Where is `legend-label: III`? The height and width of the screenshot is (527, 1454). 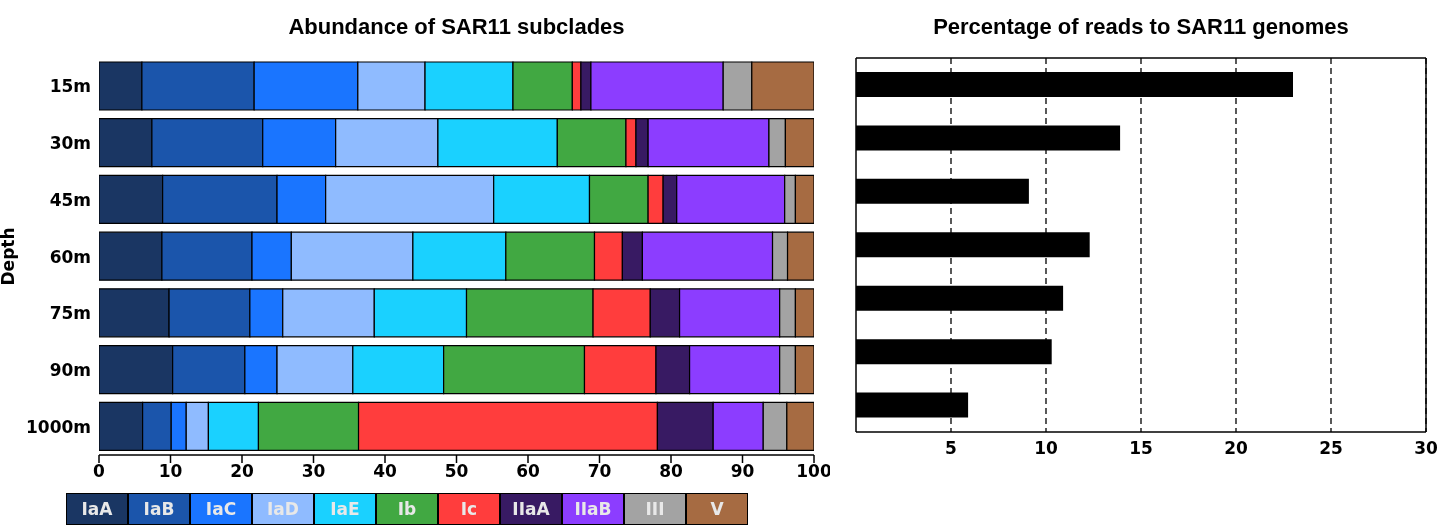
legend-label: III is located at coordinates (655, 509).